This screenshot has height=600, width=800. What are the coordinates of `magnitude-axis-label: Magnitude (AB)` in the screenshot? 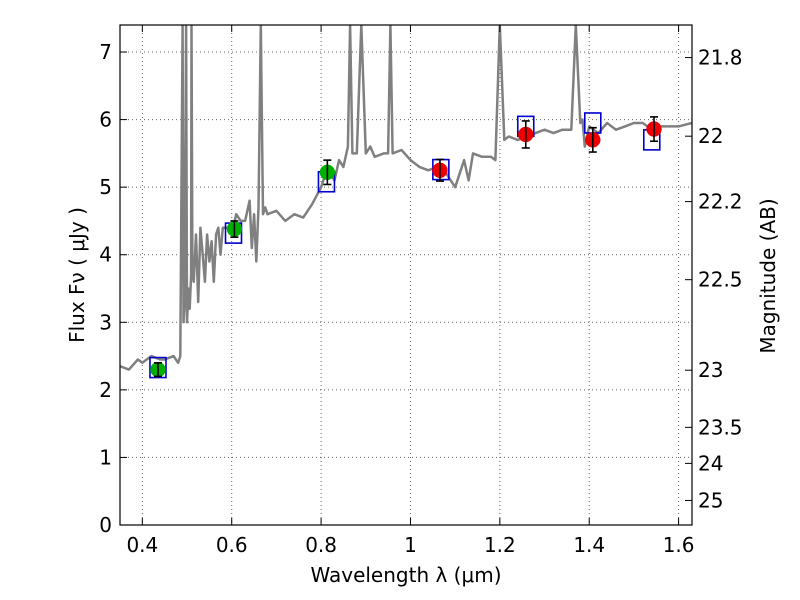 It's located at (768, 275).